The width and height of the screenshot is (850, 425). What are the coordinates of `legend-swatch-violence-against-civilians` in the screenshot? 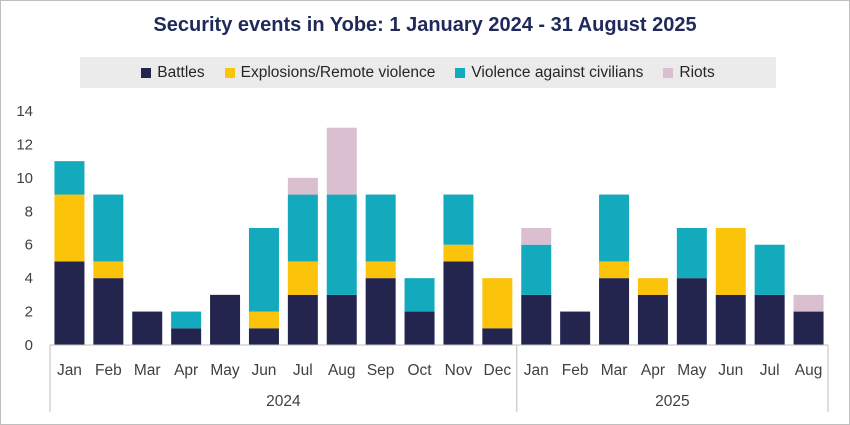 It's located at (460, 72).